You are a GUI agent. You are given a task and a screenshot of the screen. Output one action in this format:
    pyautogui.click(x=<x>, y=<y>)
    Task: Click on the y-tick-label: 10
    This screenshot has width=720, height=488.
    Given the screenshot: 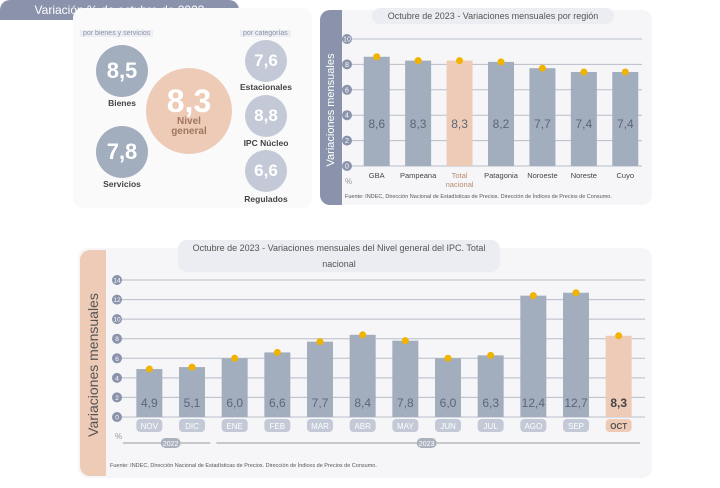 What is the action you would take?
    pyautogui.click(x=347, y=40)
    